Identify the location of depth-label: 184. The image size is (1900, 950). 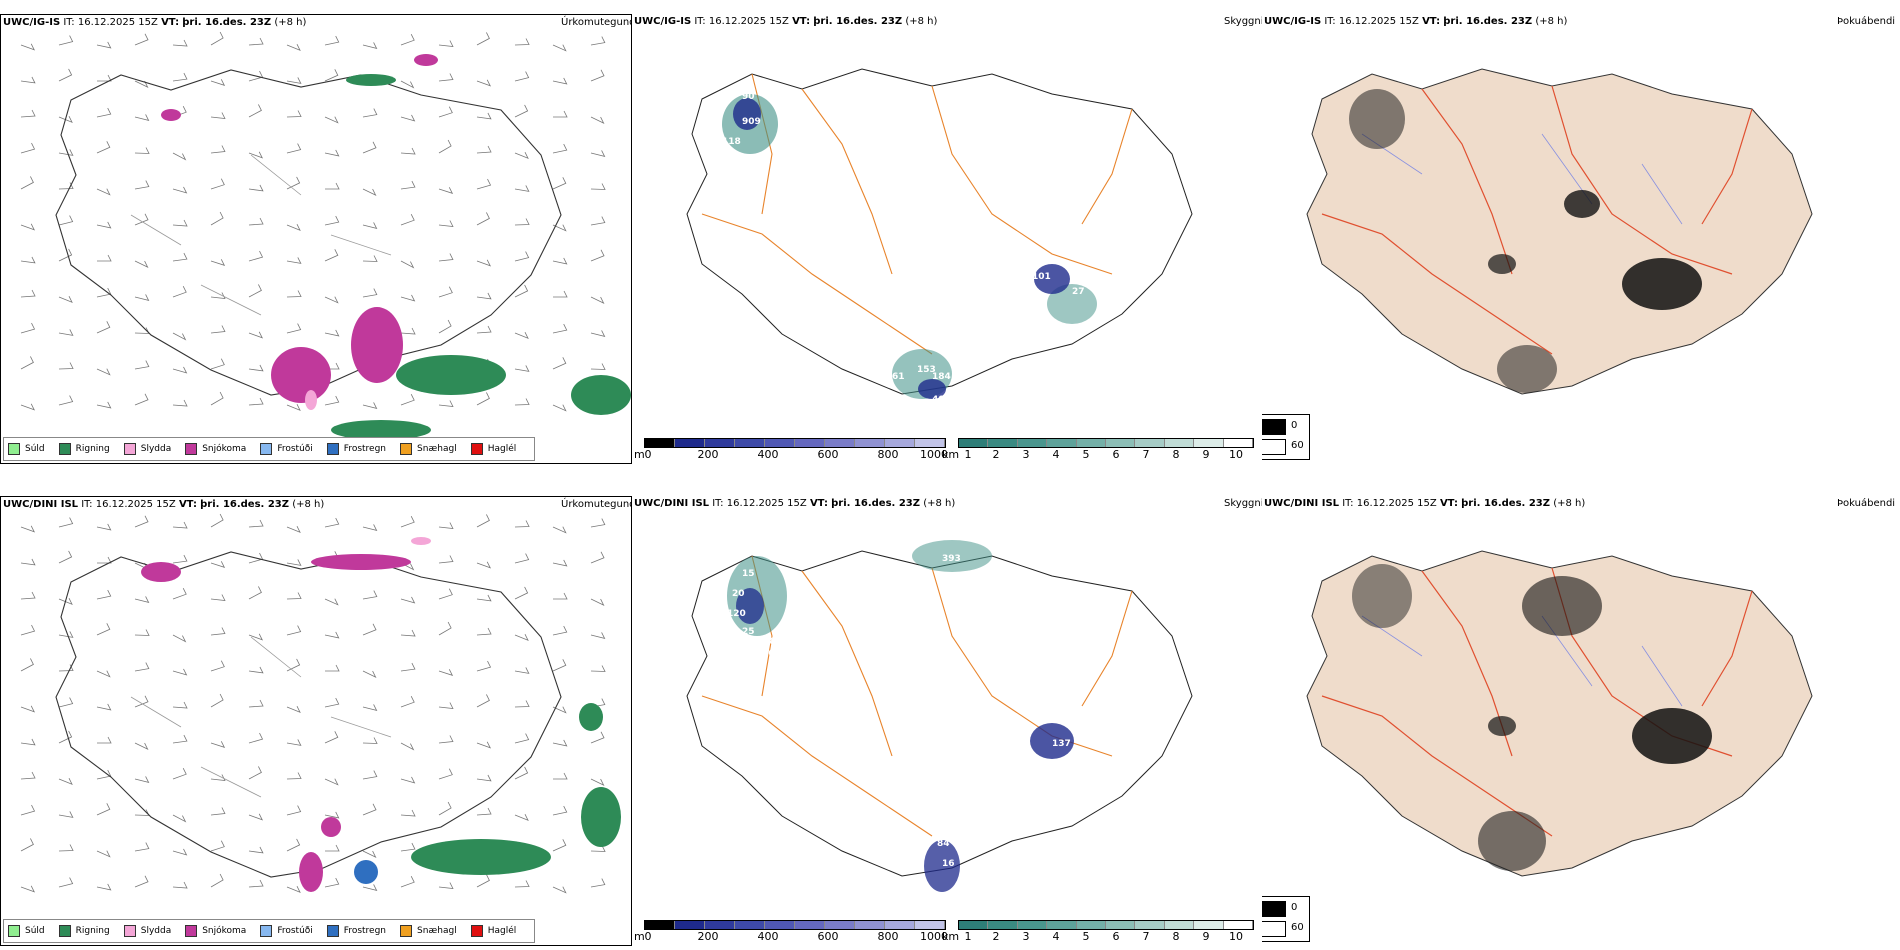
(941, 377).